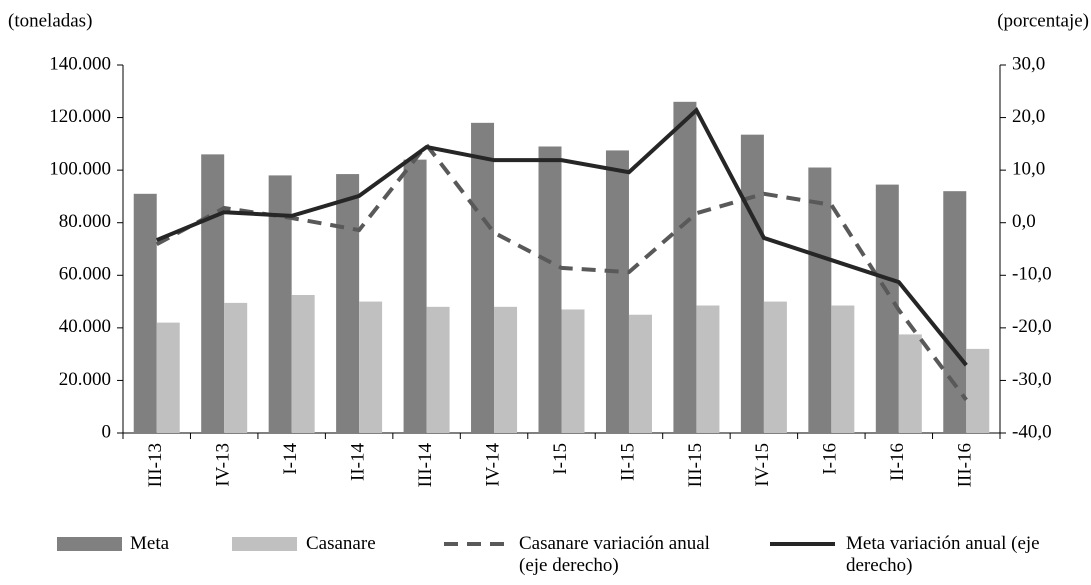 Image resolution: width=1091 pixels, height=585 pixels. I want to click on y-tick-label: 140.000, so click(80, 63).